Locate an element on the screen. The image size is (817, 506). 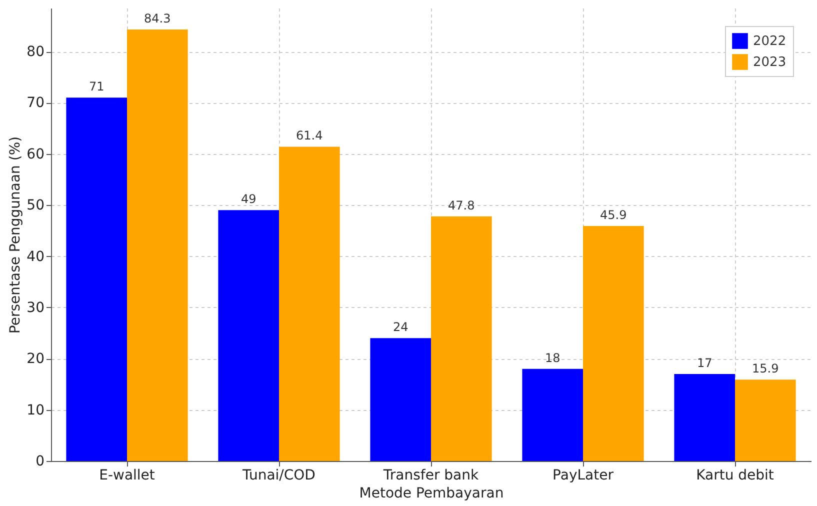
x-tick-label: PayLater is located at coordinates (583, 476).